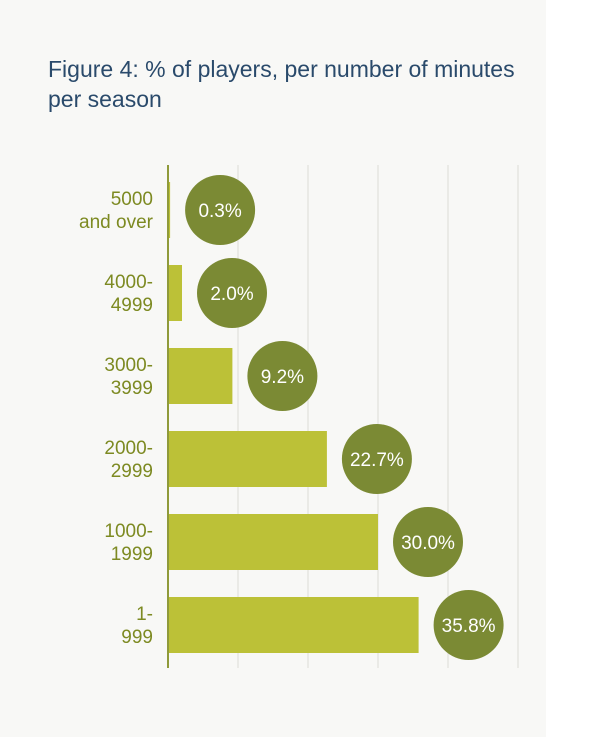 Image resolution: width=589 pixels, height=737 pixels. I want to click on category-label: 1-, so click(144, 614).